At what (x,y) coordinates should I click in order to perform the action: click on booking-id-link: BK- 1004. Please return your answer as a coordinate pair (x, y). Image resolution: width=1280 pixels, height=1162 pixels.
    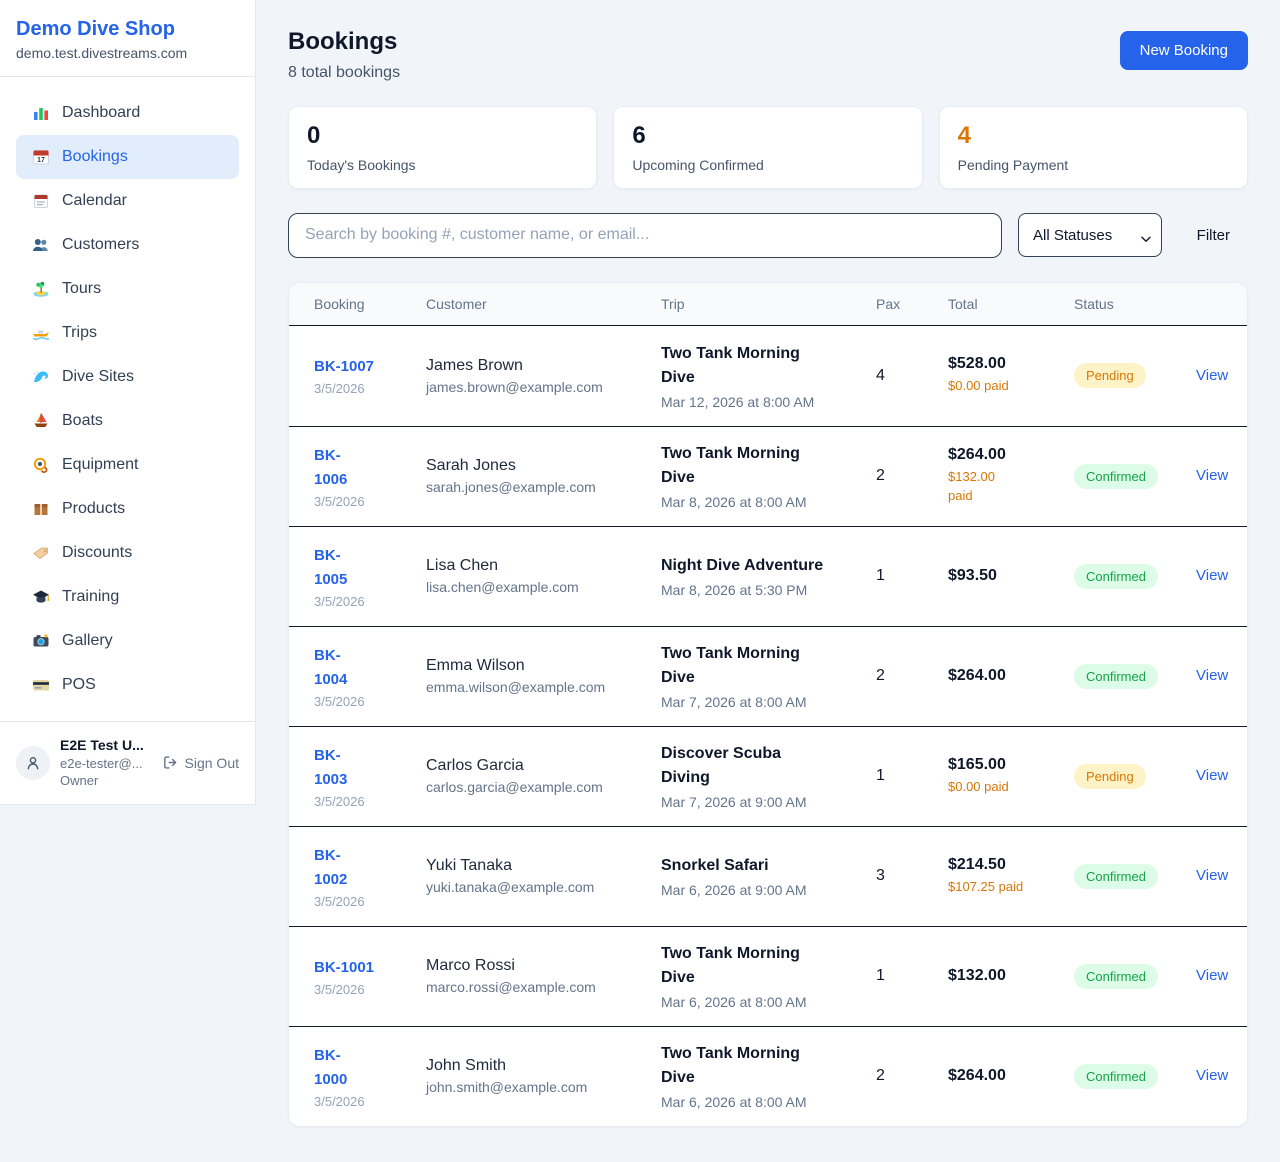
    Looking at the image, I should click on (331, 667).